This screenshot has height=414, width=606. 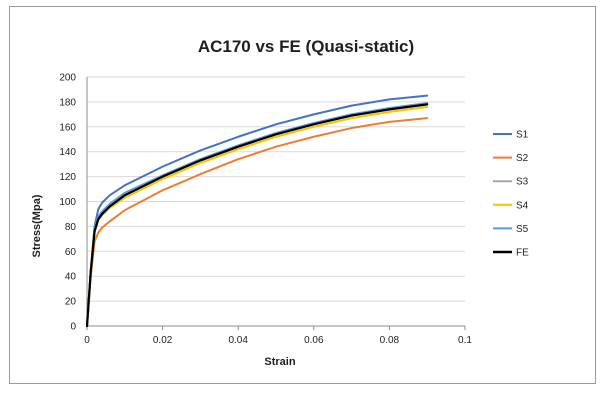 What do you see at coordinates (87, 340) in the screenshot?
I see `x-tick-label: 0` at bounding box center [87, 340].